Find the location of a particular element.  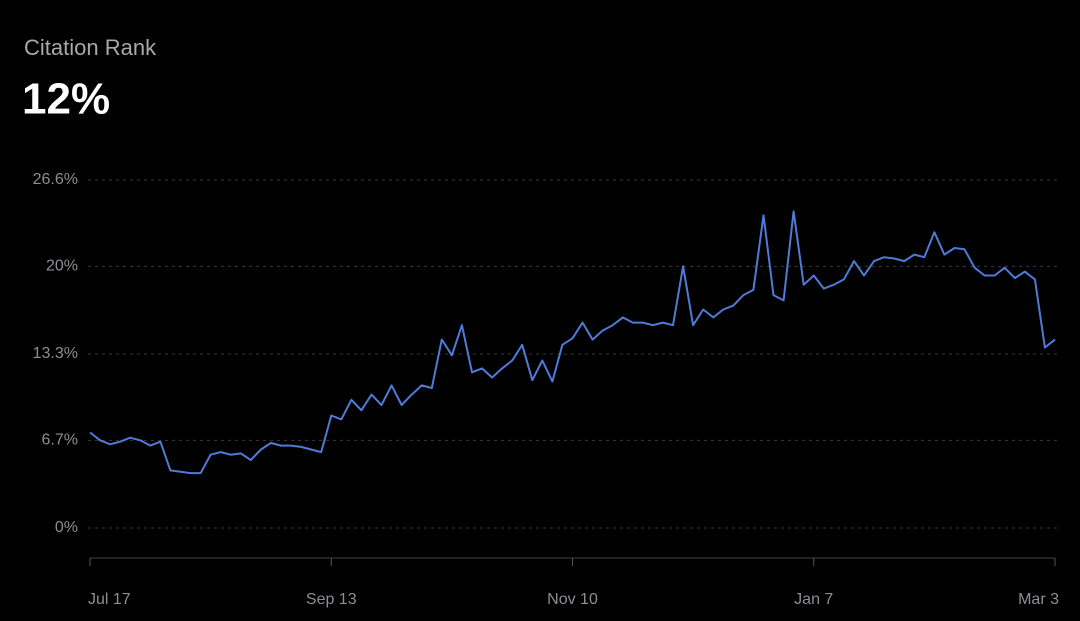

y-tick-label: 6.7% is located at coordinates (60, 440).